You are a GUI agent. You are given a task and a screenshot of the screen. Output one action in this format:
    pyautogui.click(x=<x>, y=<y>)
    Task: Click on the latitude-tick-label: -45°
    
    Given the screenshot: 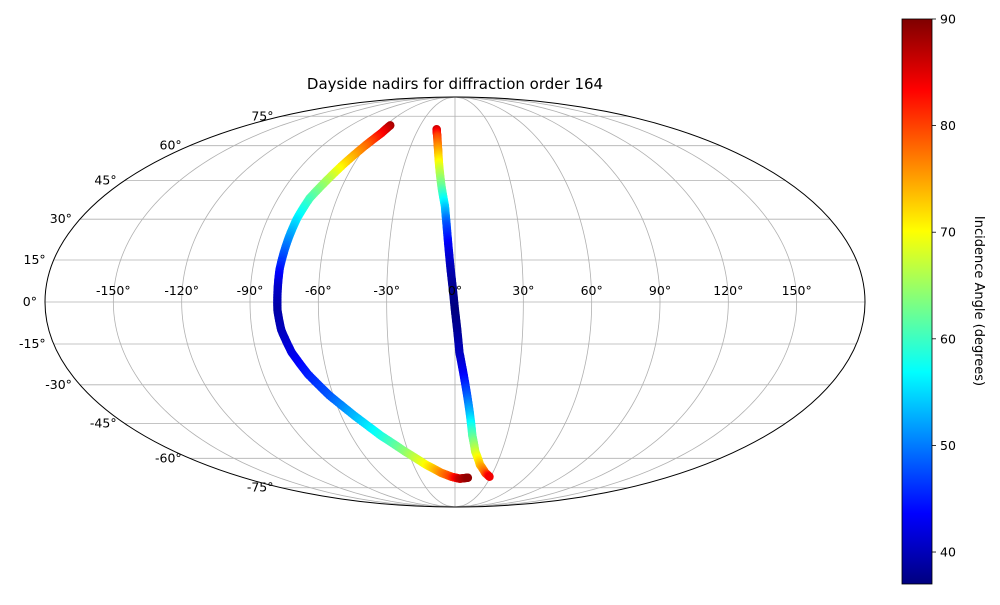 What is the action you would take?
    pyautogui.click(x=103, y=422)
    